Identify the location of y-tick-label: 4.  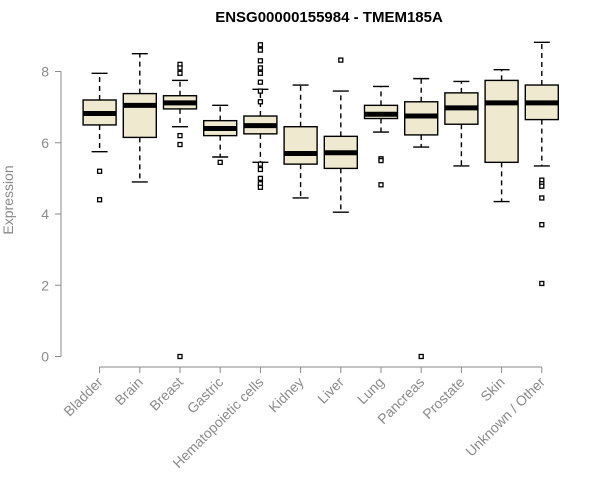
(45, 214).